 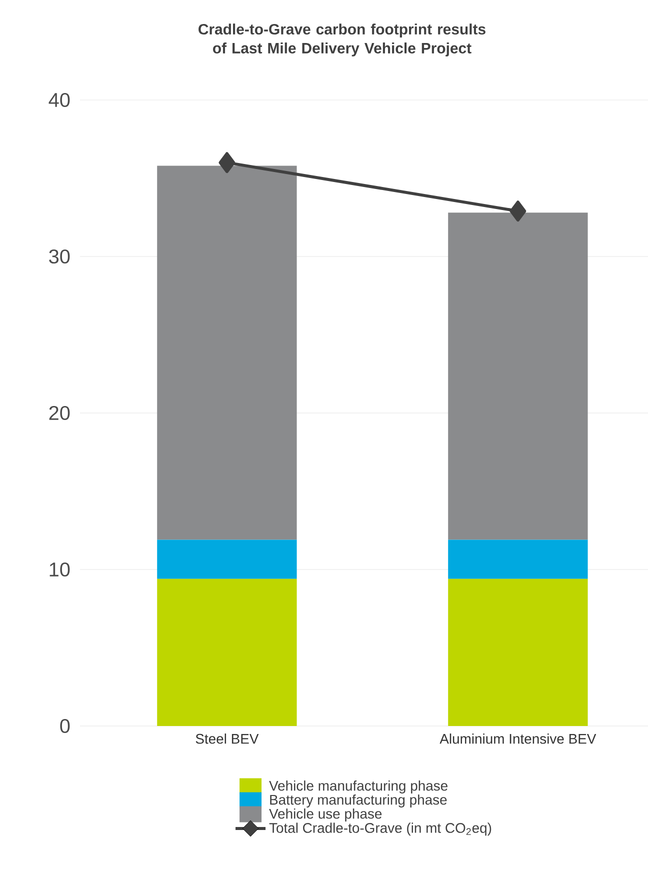 I want to click on legend-label: Total Cradle-to-Grave (in mt CO$_{2}$eq), so click(x=380, y=829).